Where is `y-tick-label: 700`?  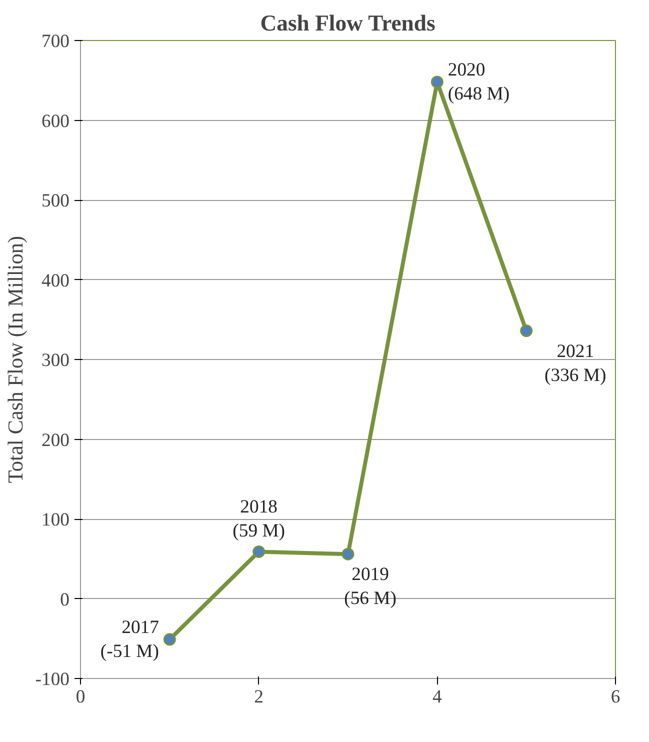 y-tick-label: 700 is located at coordinates (56, 41).